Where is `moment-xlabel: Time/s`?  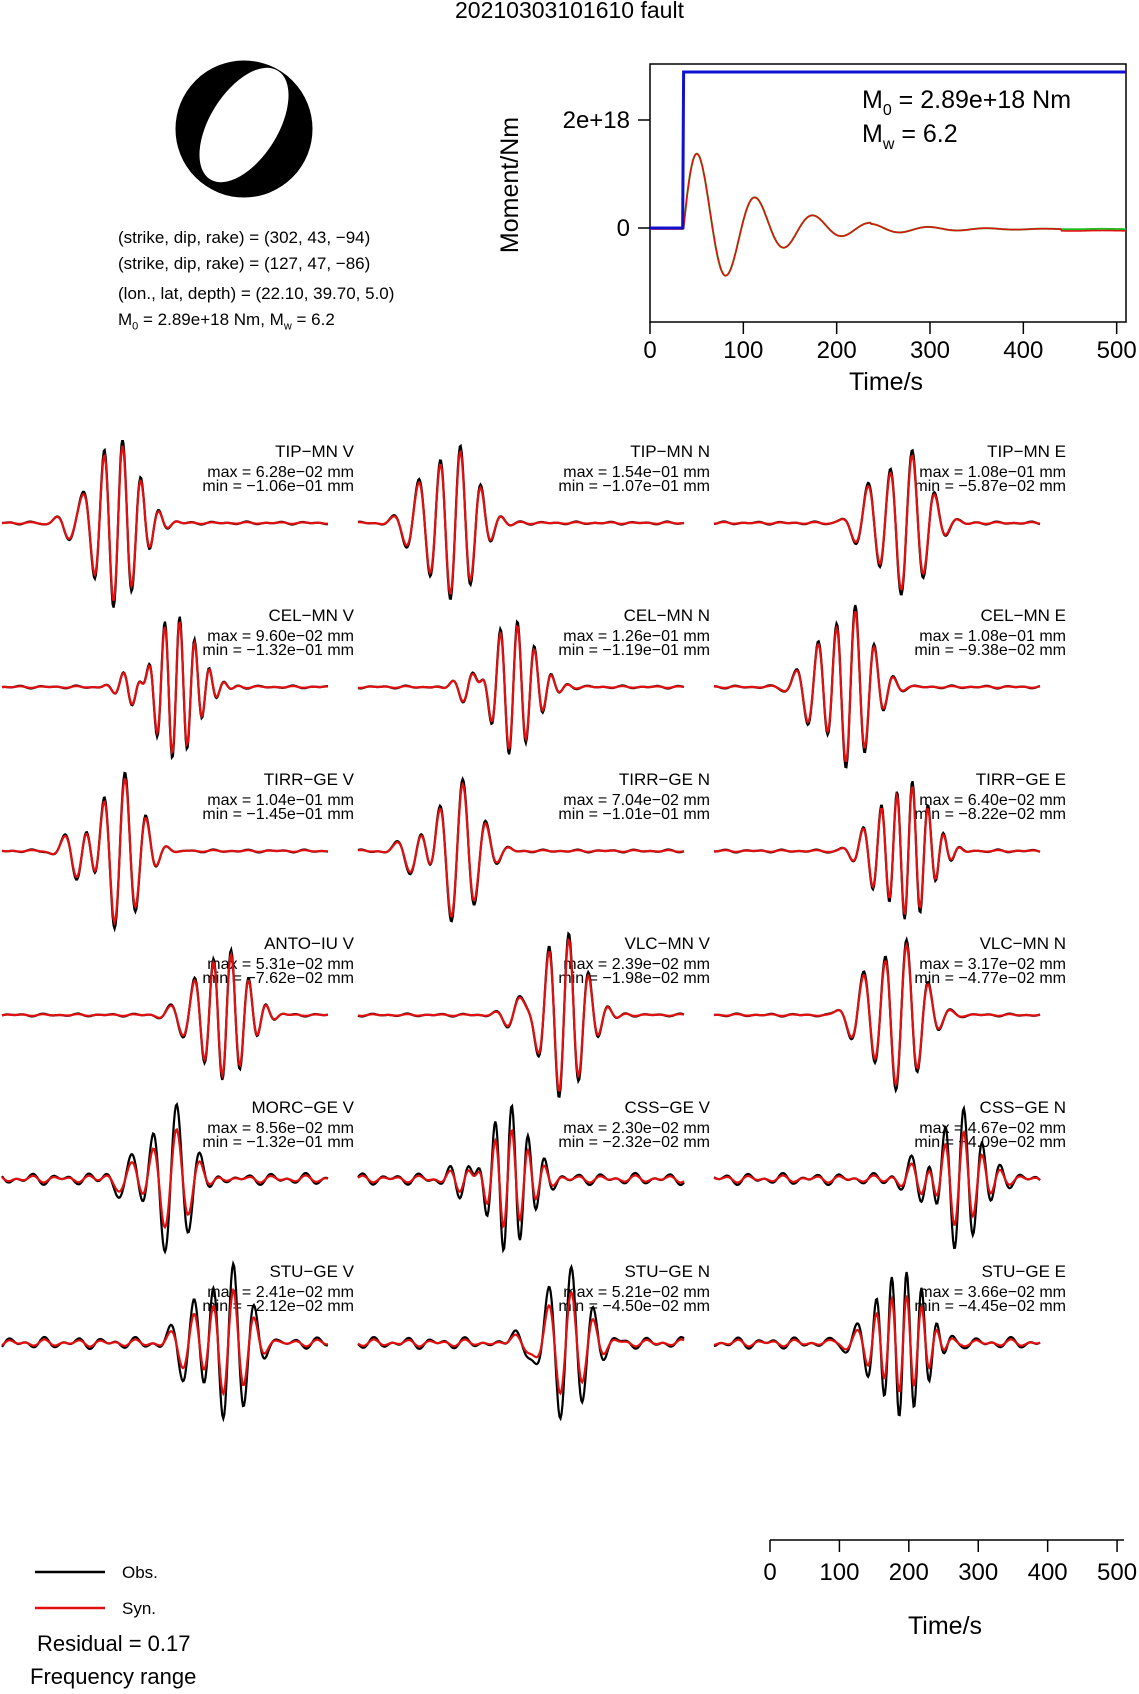
moment-xlabel: Time/s is located at coordinates (886, 382).